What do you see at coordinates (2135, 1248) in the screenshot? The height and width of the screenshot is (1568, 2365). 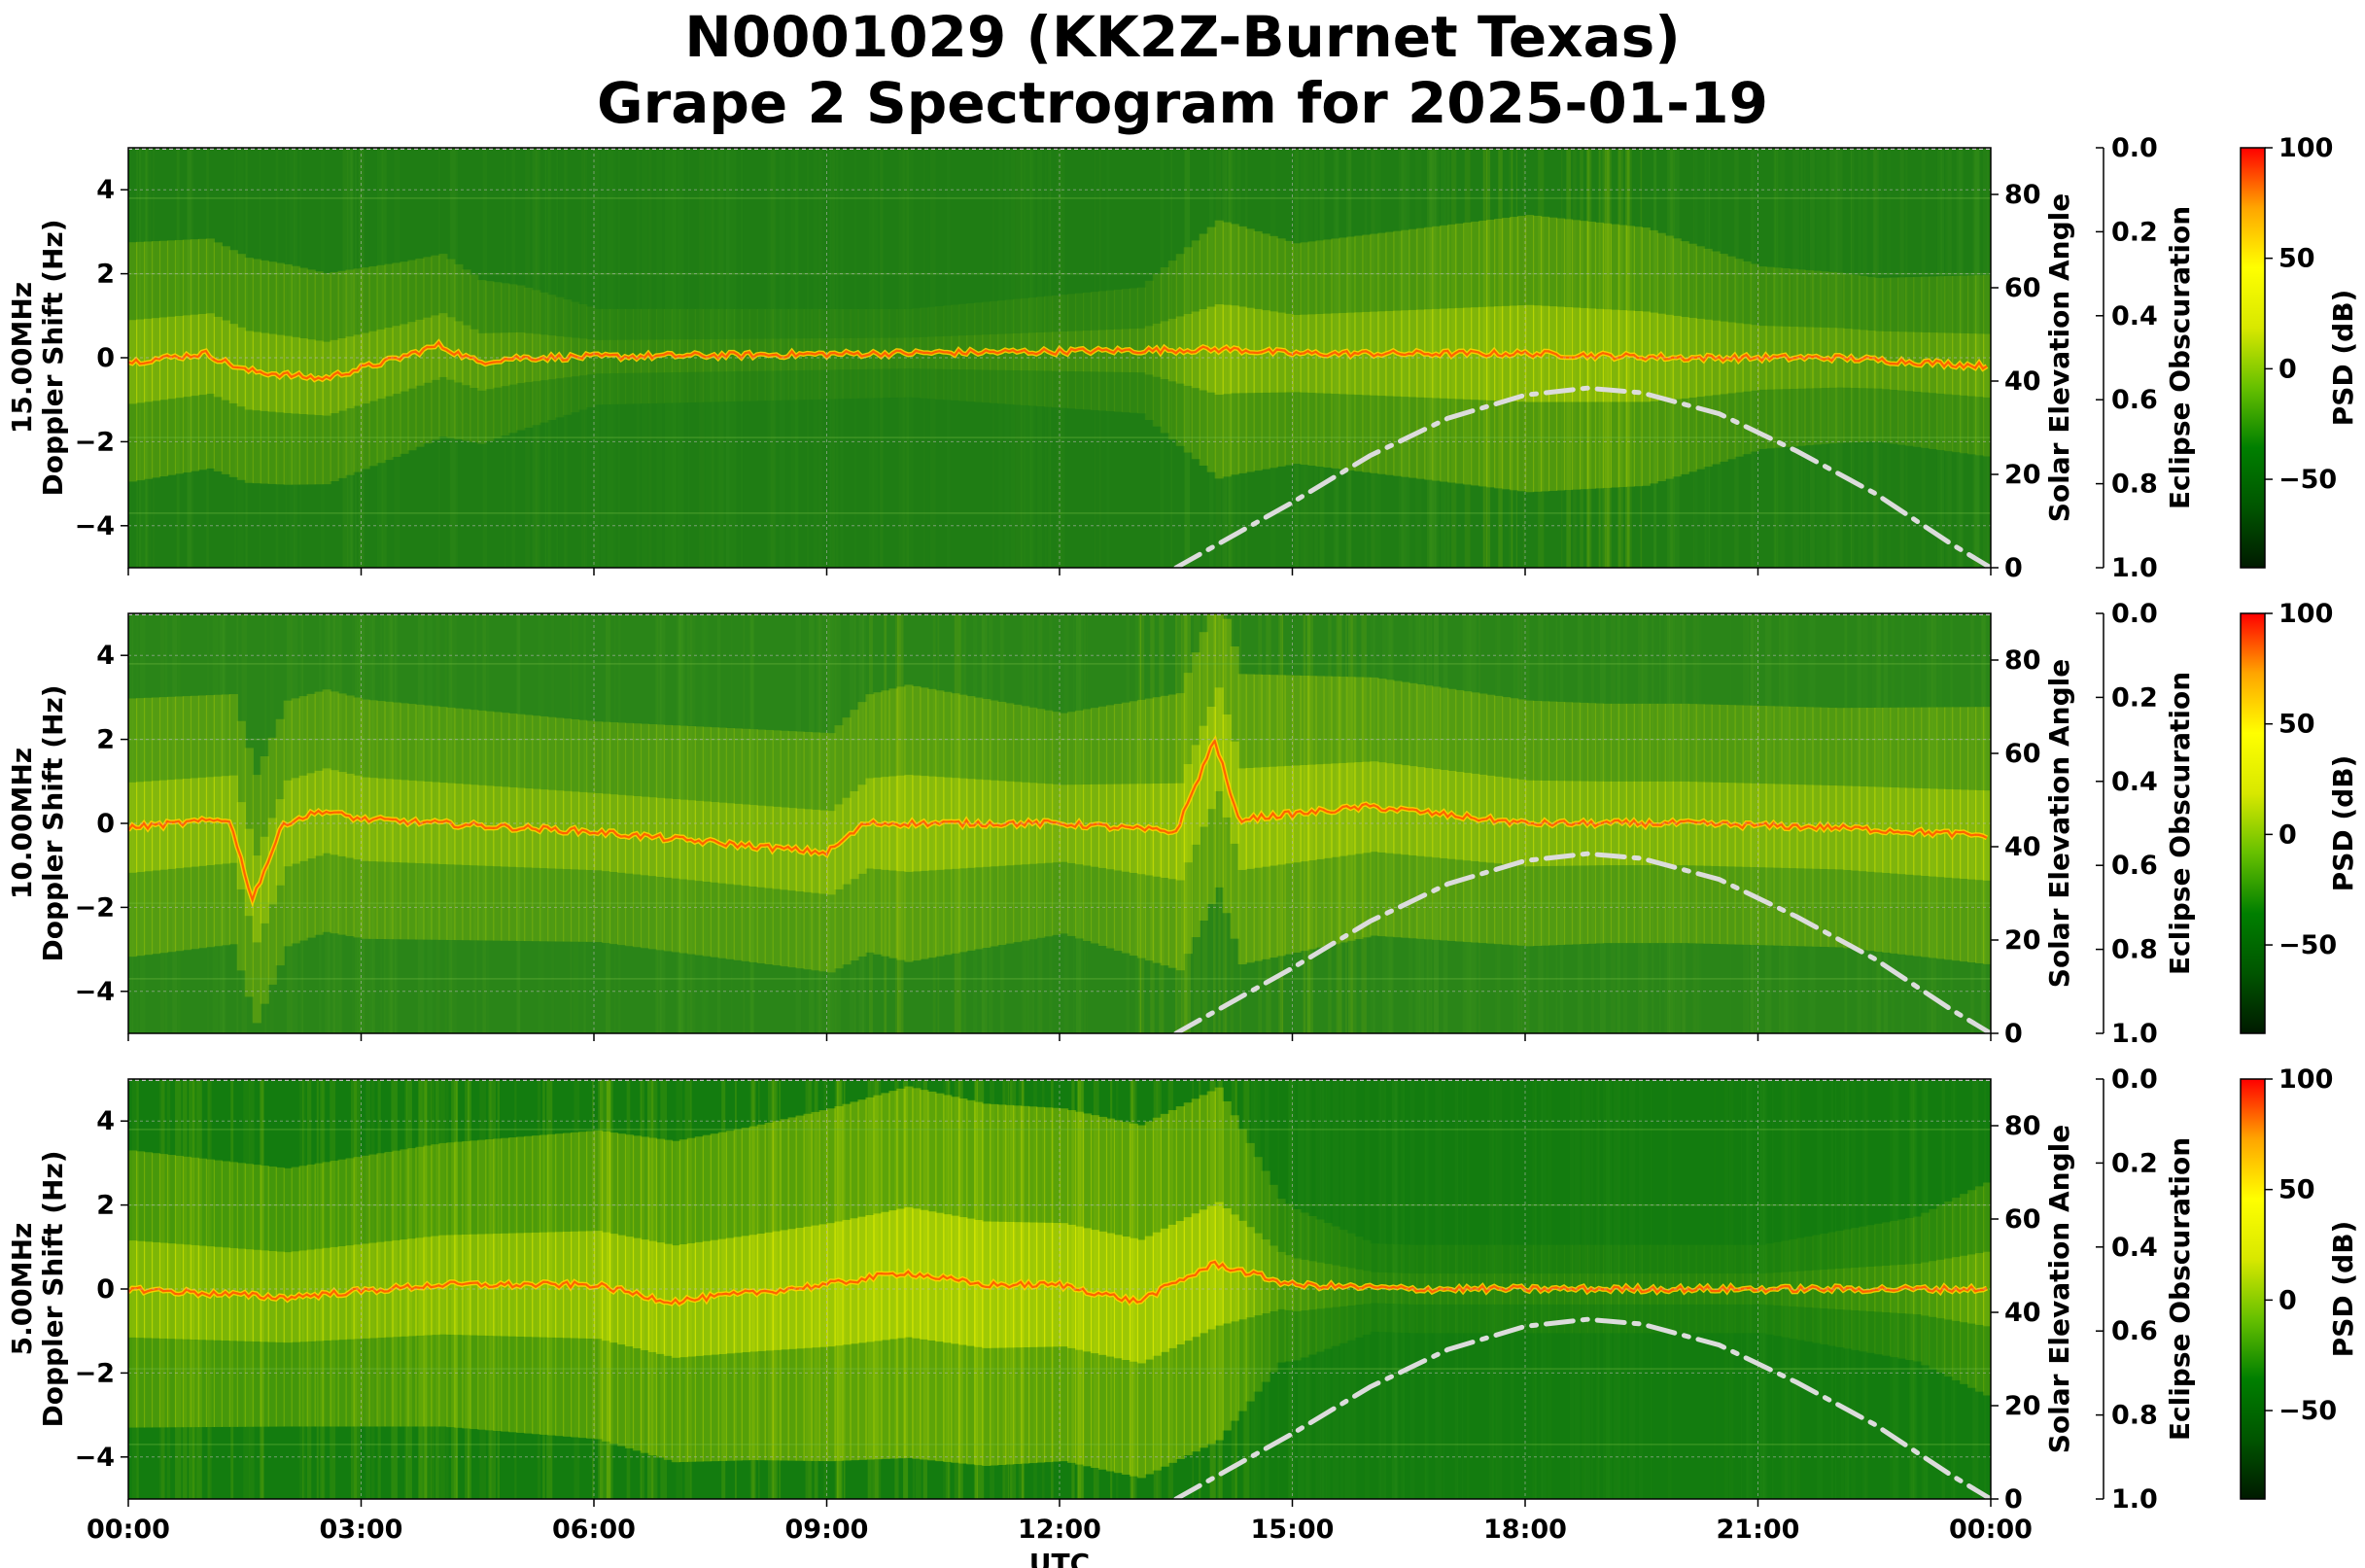 I see `eclipse-tick-label: 0.4` at bounding box center [2135, 1248].